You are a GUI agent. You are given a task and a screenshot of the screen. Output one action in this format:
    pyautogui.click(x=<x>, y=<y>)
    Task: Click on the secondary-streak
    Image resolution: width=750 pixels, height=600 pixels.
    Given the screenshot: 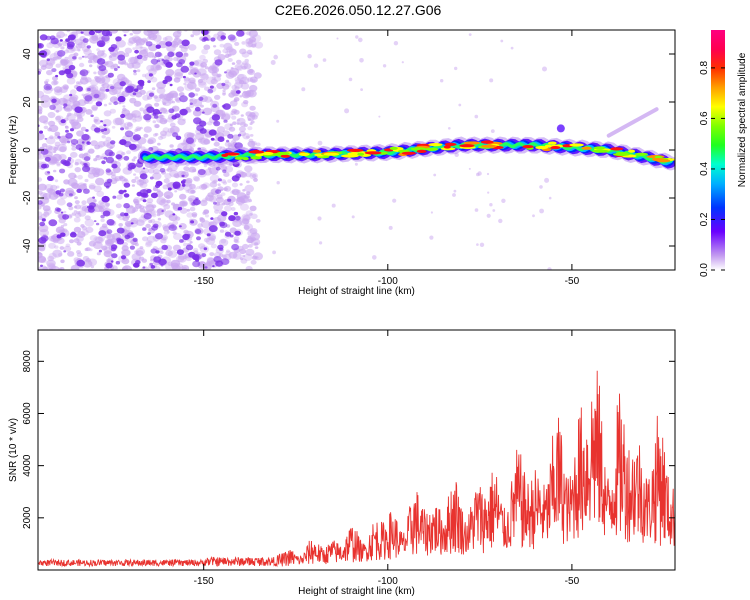 What is the action you would take?
    pyautogui.click(x=632, y=122)
    